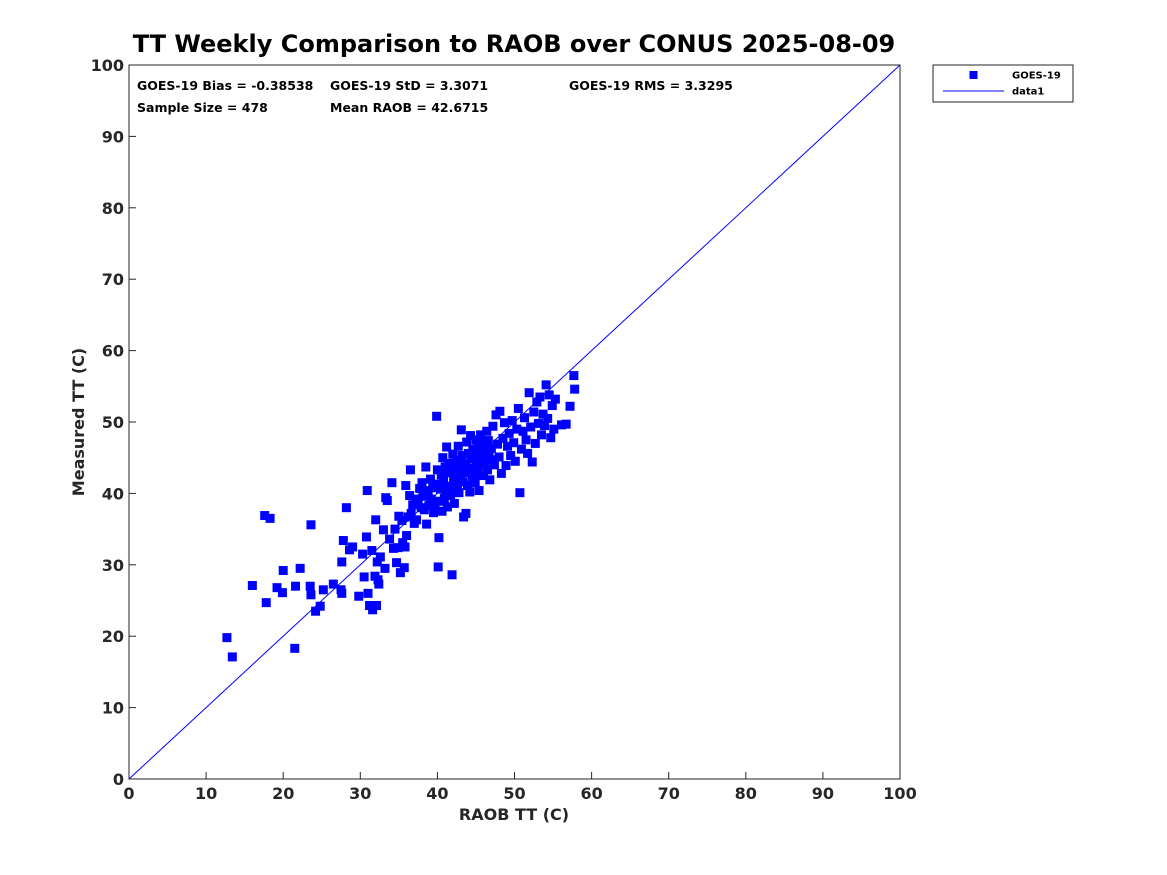  Describe the element at coordinates (78, 422) in the screenshot. I see `y-axis-label: Measured TT (C)` at that location.